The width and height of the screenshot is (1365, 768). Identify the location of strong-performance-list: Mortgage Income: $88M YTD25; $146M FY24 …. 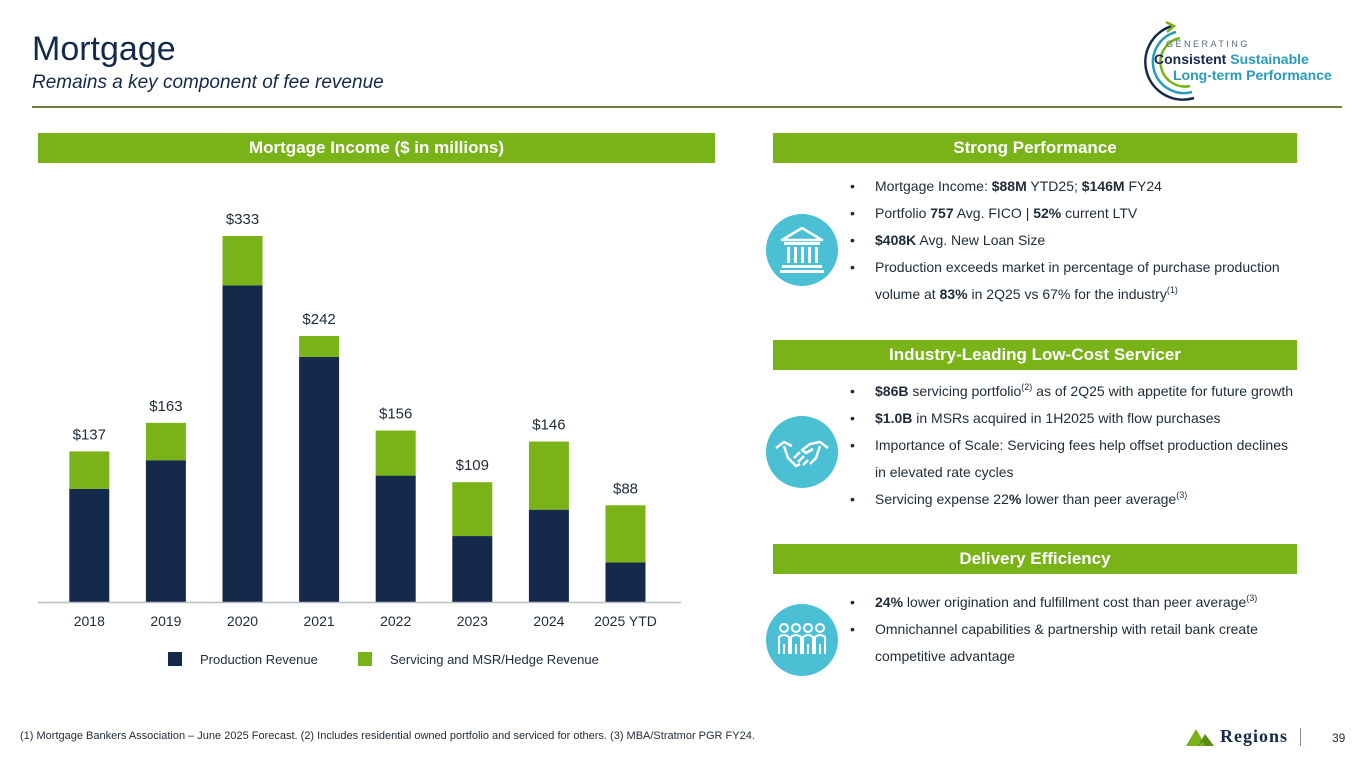
(1073, 240).